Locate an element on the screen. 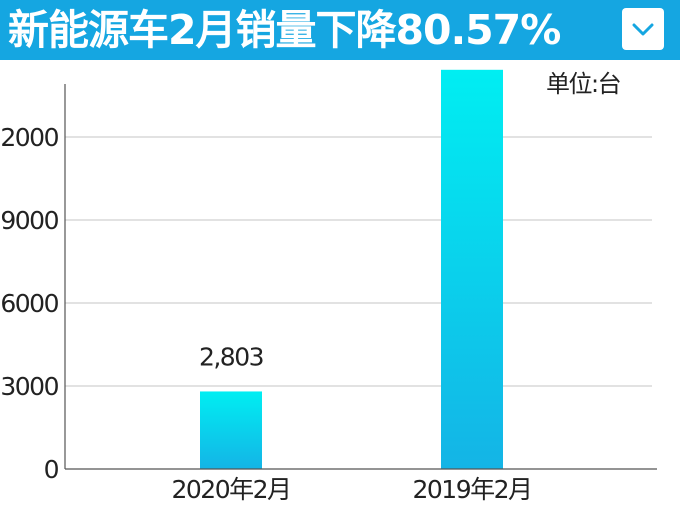 This screenshot has height=510, width=680. y-tick-label: 0 is located at coordinates (51, 469).